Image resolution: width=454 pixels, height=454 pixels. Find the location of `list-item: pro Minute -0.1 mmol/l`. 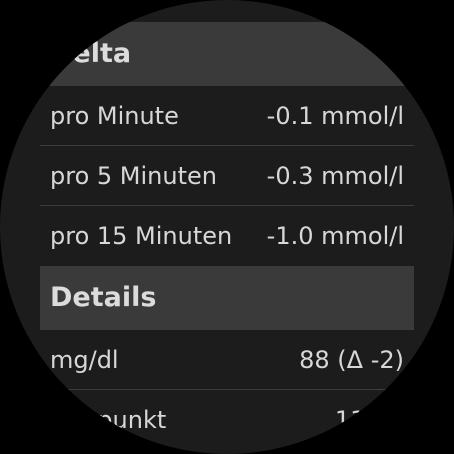

list-item: pro Minute -0.1 mmol/l is located at coordinates (227, 116).